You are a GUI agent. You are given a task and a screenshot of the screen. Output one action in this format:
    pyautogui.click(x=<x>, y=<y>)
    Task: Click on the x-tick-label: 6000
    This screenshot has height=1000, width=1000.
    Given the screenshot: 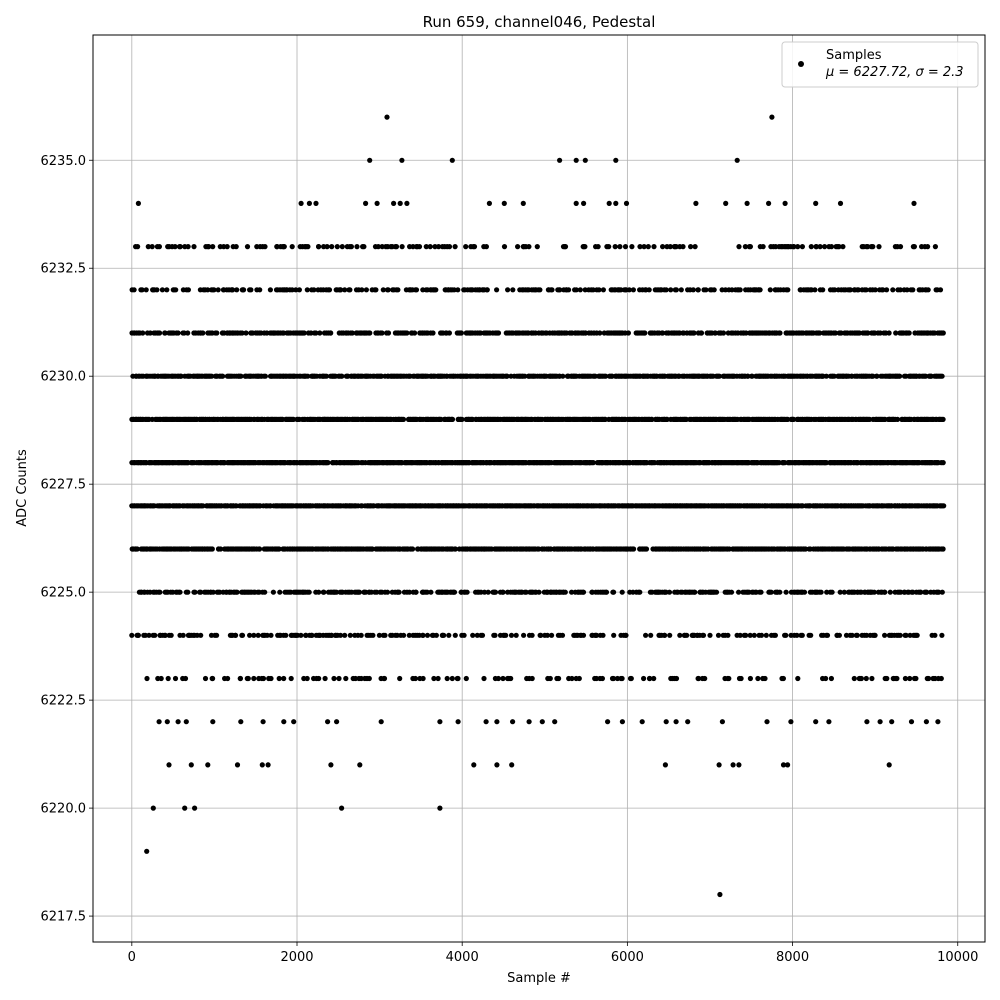 What is the action you would take?
    pyautogui.click(x=627, y=957)
    